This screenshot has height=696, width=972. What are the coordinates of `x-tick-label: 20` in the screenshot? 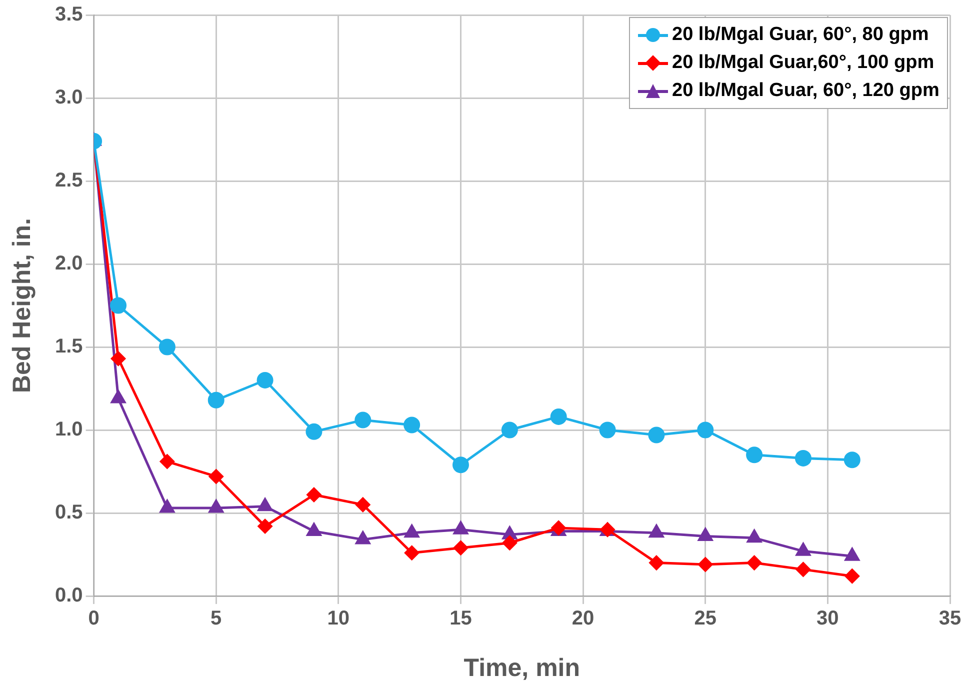 It's located at (583, 619).